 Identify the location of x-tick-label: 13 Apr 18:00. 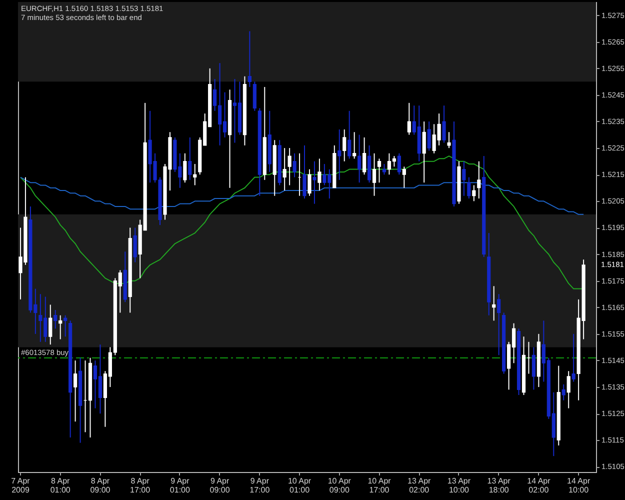
(499, 485).